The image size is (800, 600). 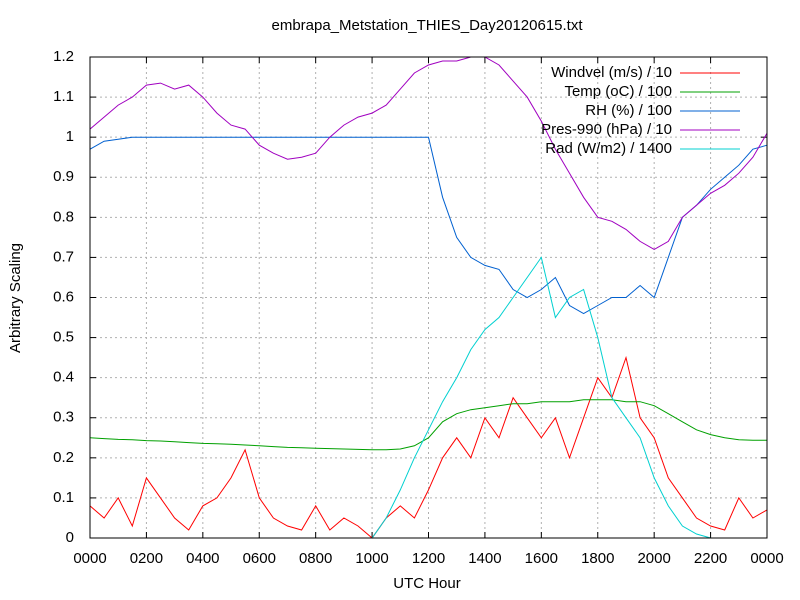 I want to click on x-tick-label: 2000, so click(x=653, y=558).